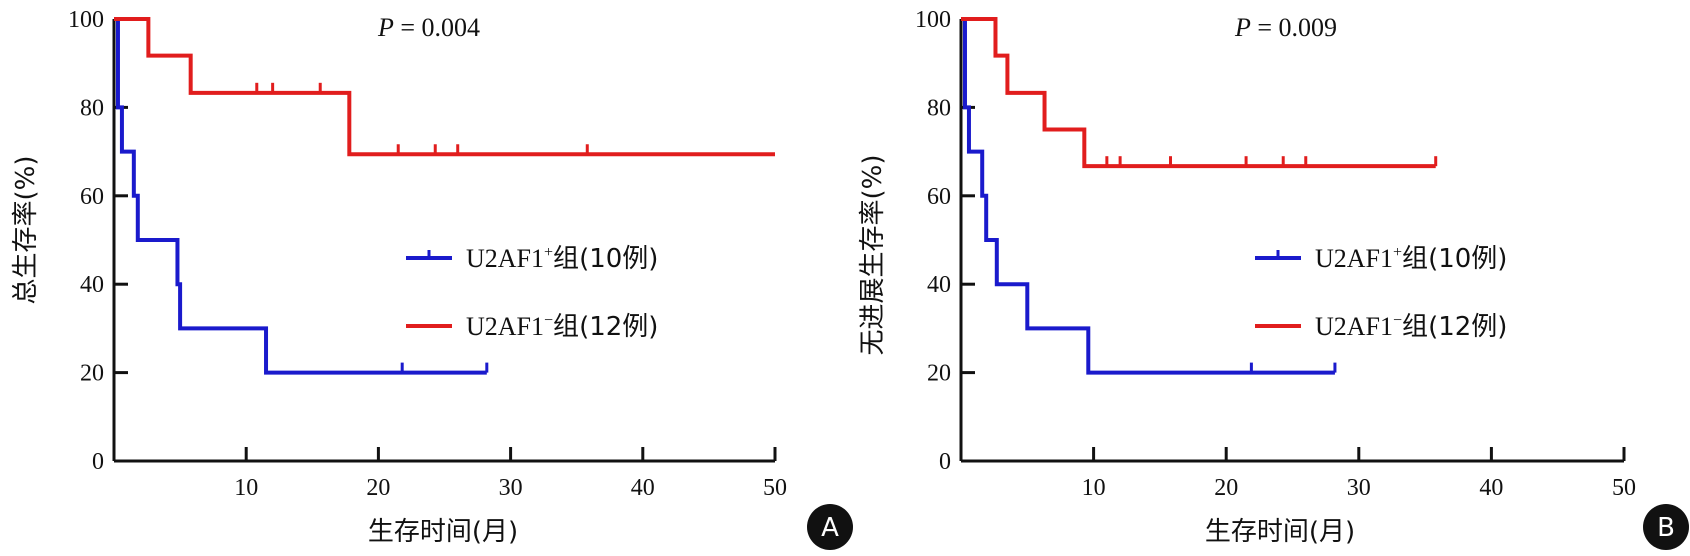 The height and width of the screenshot is (556, 1690). Describe the element at coordinates (873, 255) in the screenshot. I see `y-axis-title: 无进展生存率(%)` at that location.